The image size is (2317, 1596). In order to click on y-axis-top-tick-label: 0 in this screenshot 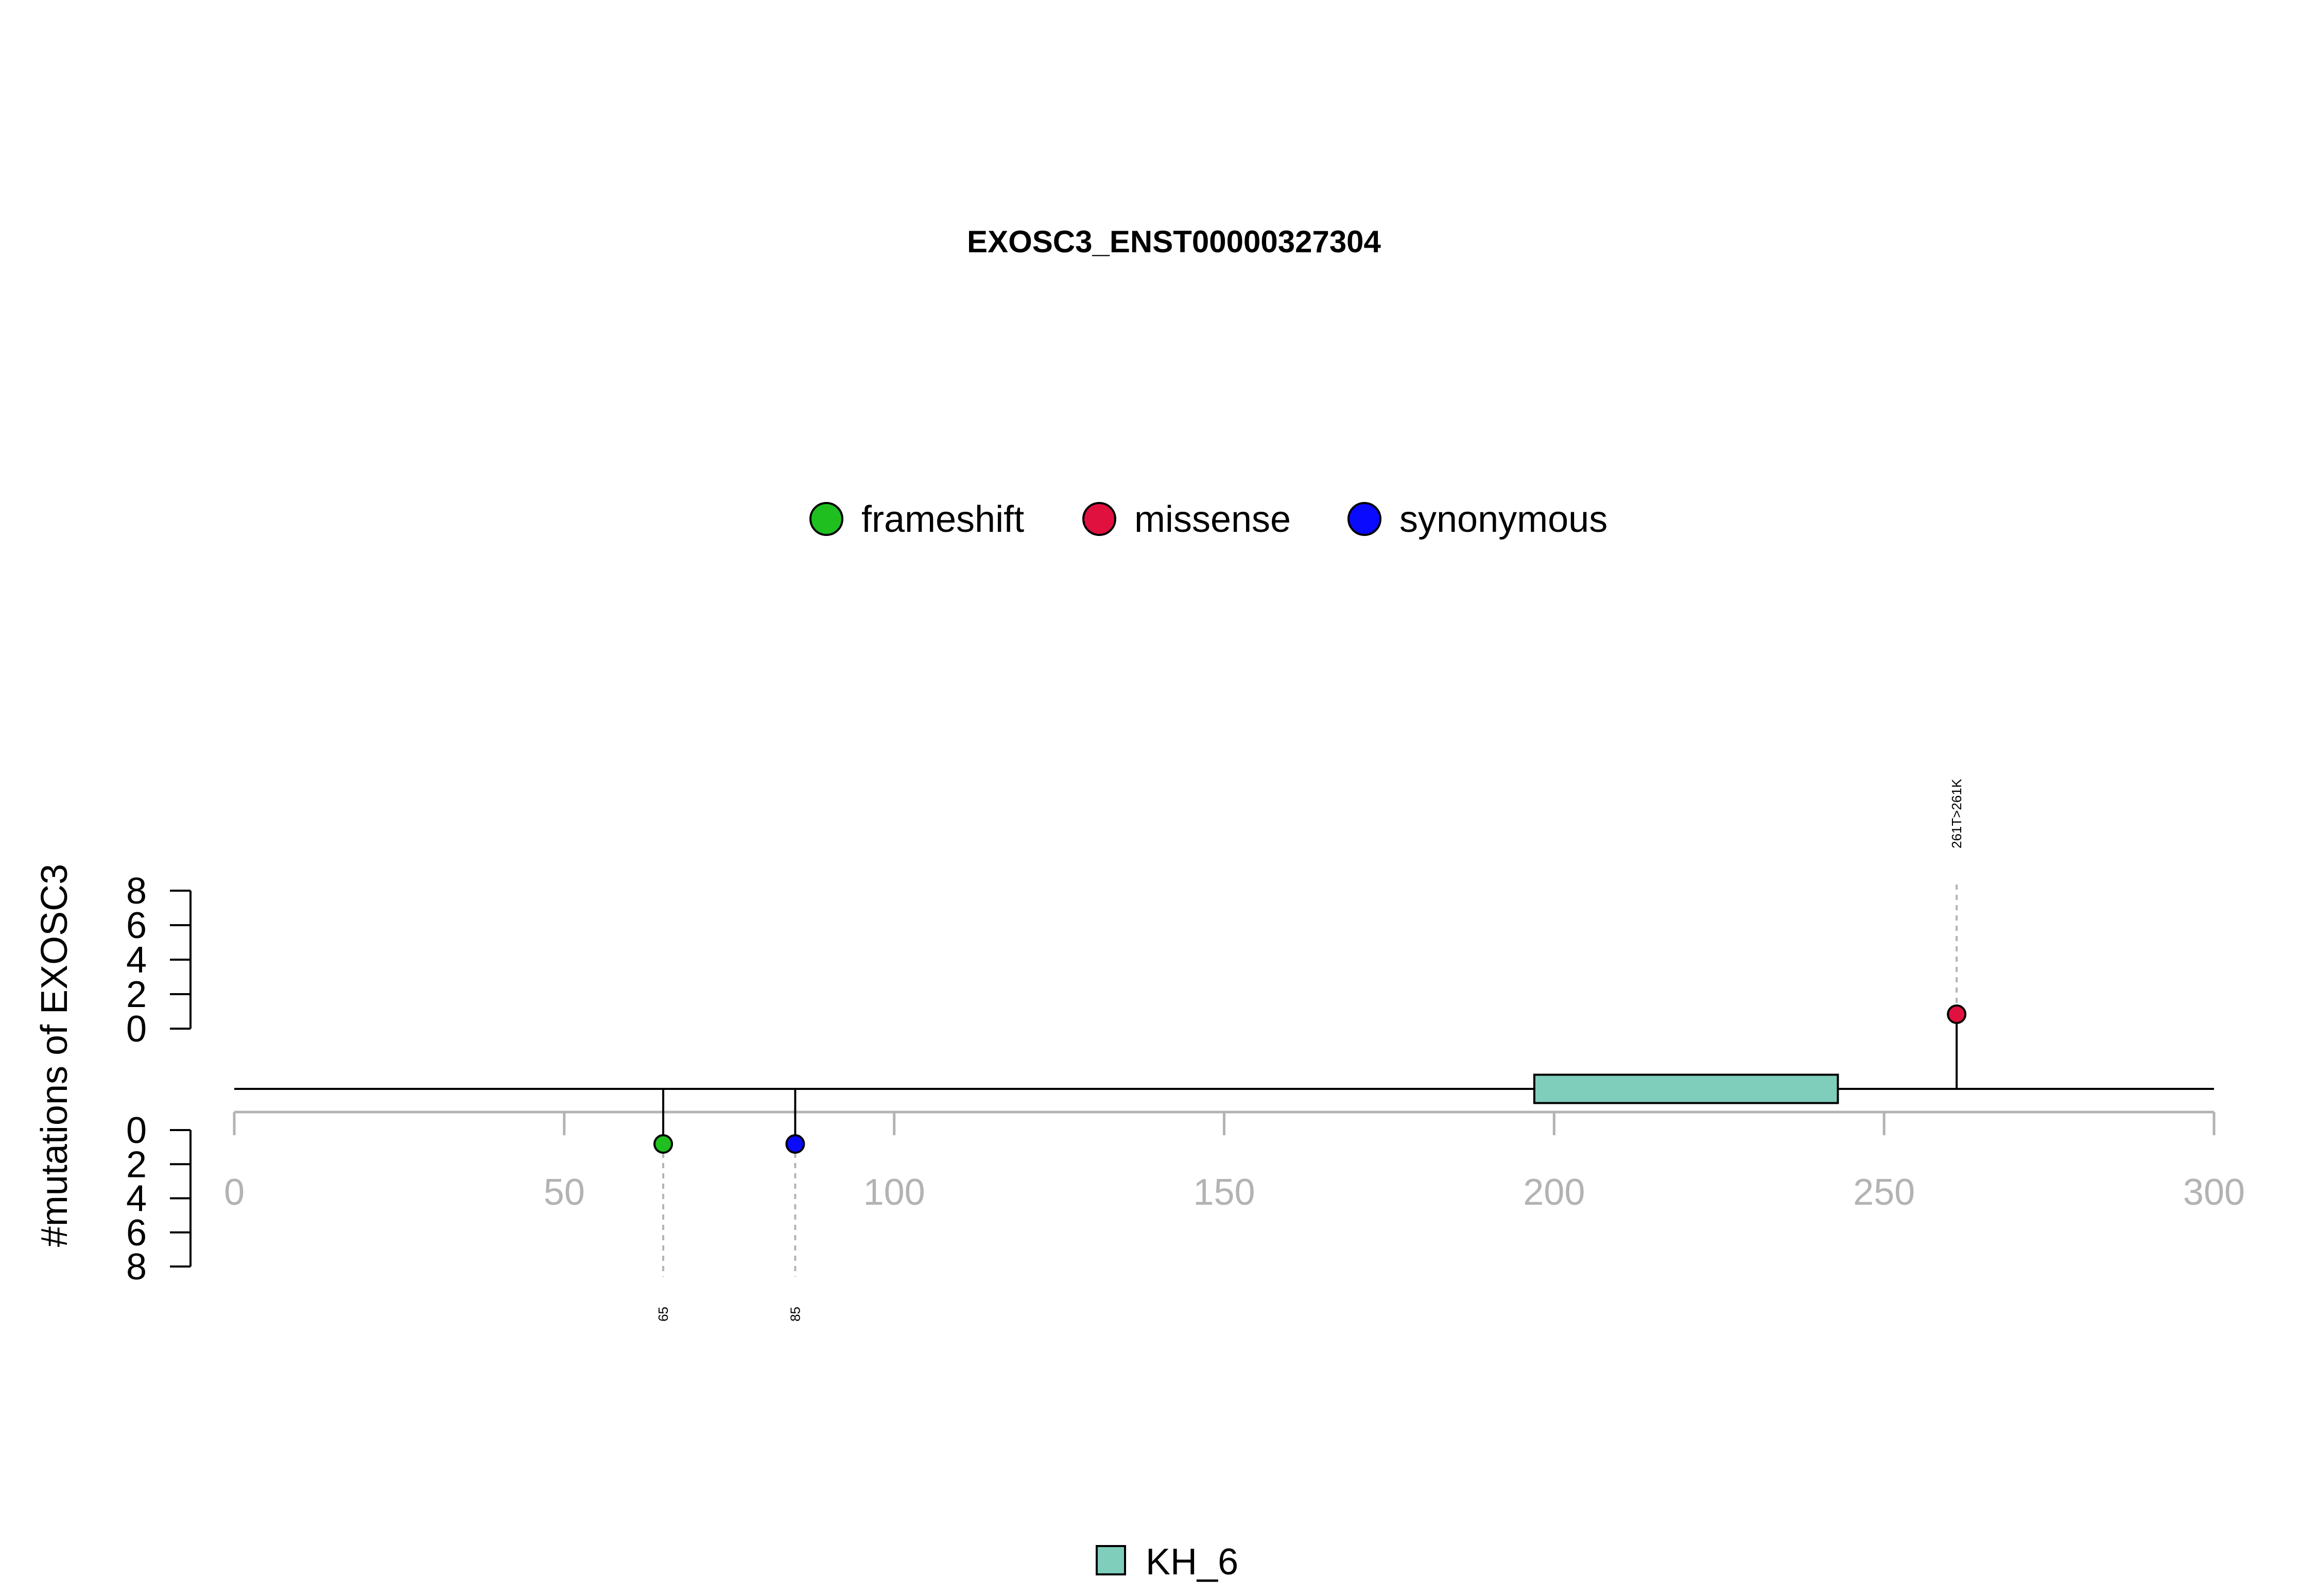, I will do `click(136, 1029)`.